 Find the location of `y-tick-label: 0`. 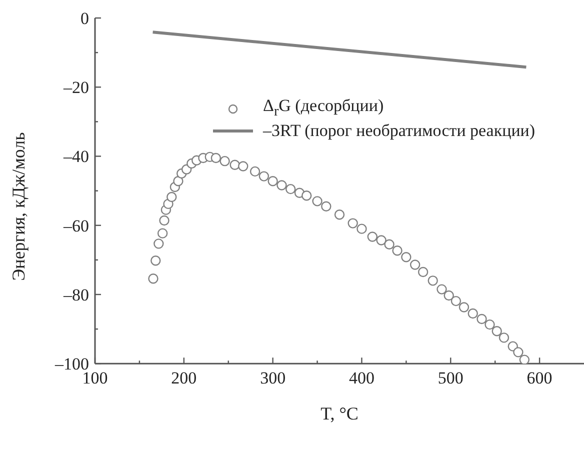

y-tick-label: 0 is located at coordinates (84, 18).